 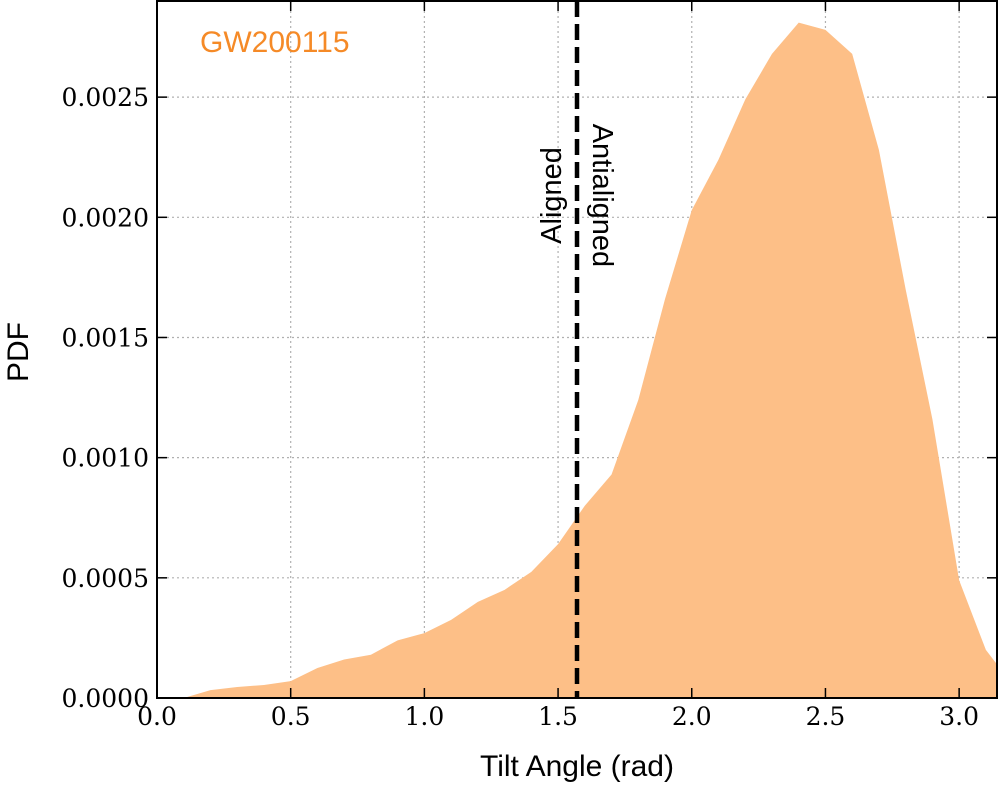 What do you see at coordinates (424, 716) in the screenshot?
I see `x-tick-label: 1.0` at bounding box center [424, 716].